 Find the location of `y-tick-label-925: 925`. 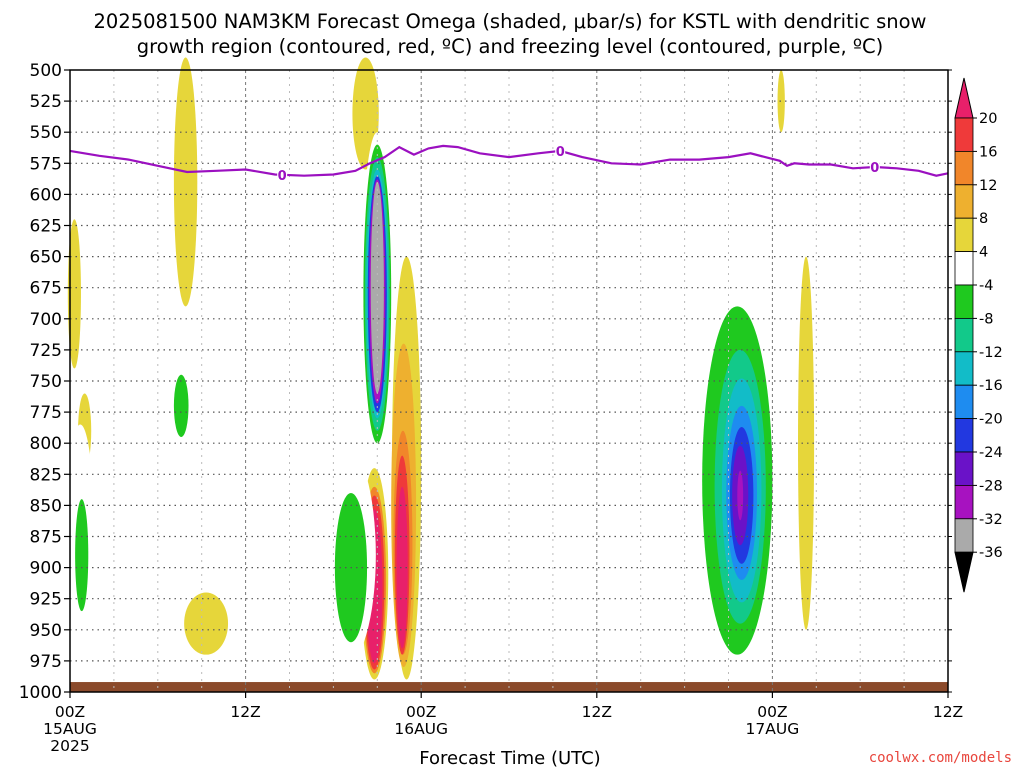

y-tick-label-925: 925 is located at coordinates (46, 600).